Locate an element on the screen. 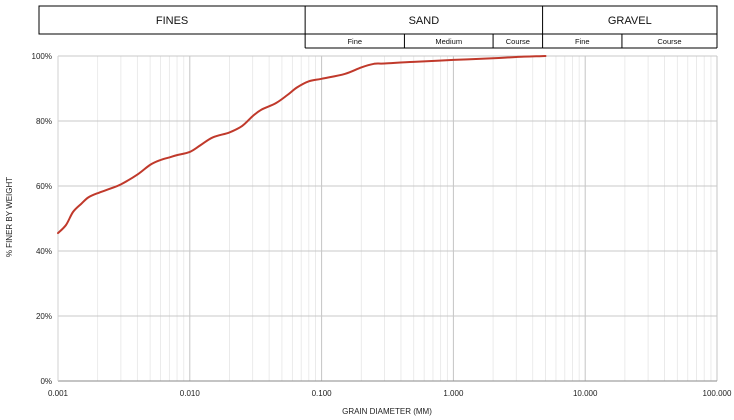  x-tick-label: 100.000 is located at coordinates (717, 393).